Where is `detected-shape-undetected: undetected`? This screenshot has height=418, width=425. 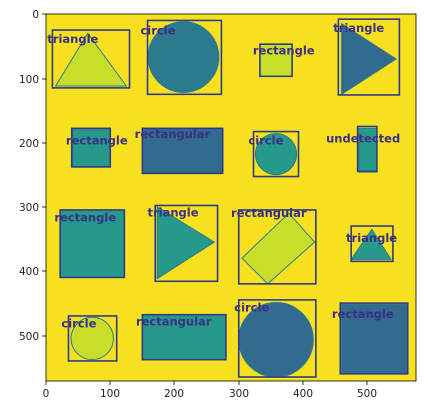 detected-shape-undetected: undetected is located at coordinates (363, 149).